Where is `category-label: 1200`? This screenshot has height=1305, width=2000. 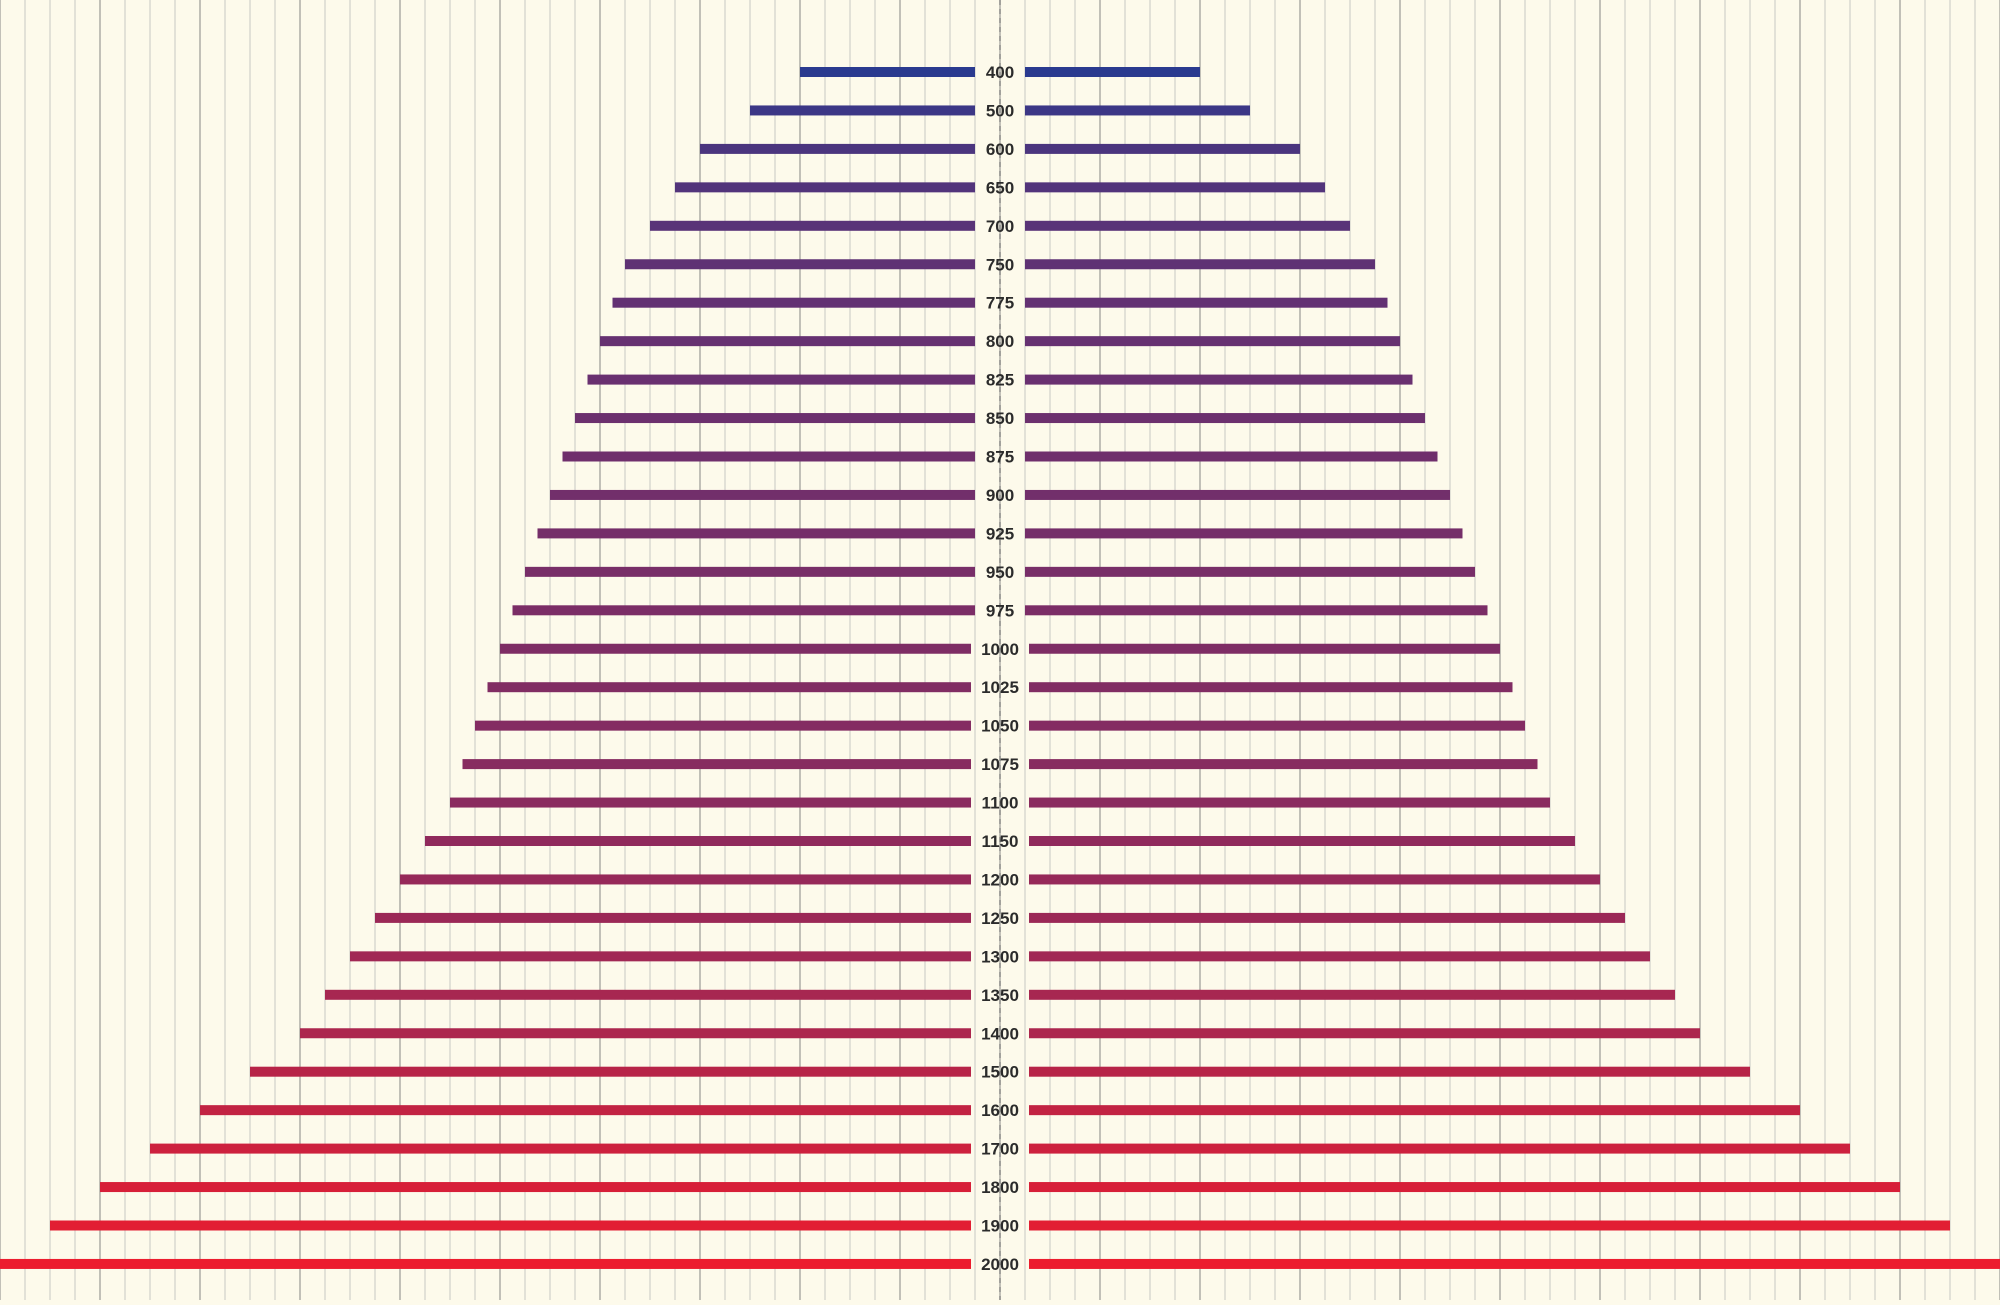 category-label: 1200 is located at coordinates (1000, 879).